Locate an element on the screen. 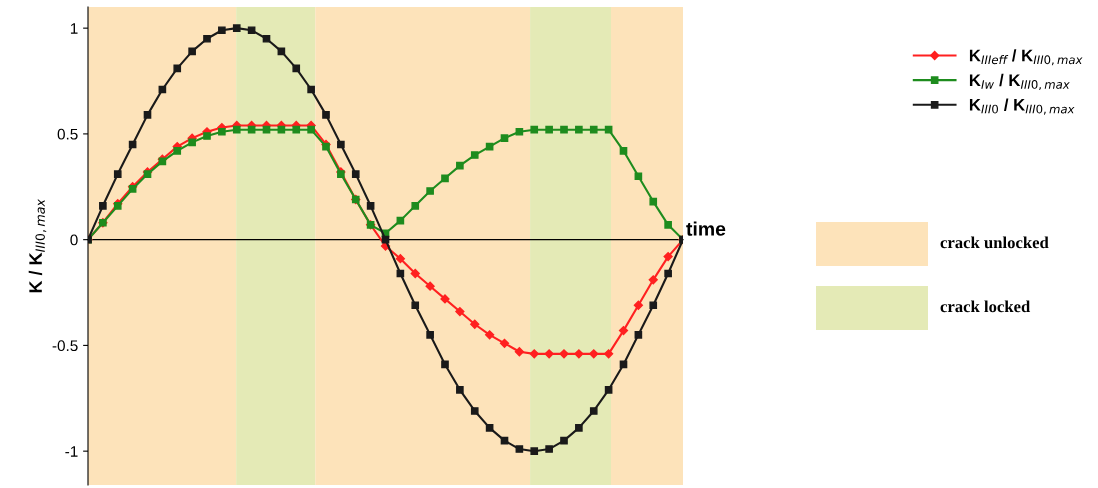 The width and height of the screenshot is (1098, 488). text: crack locked is located at coordinates (985, 306).